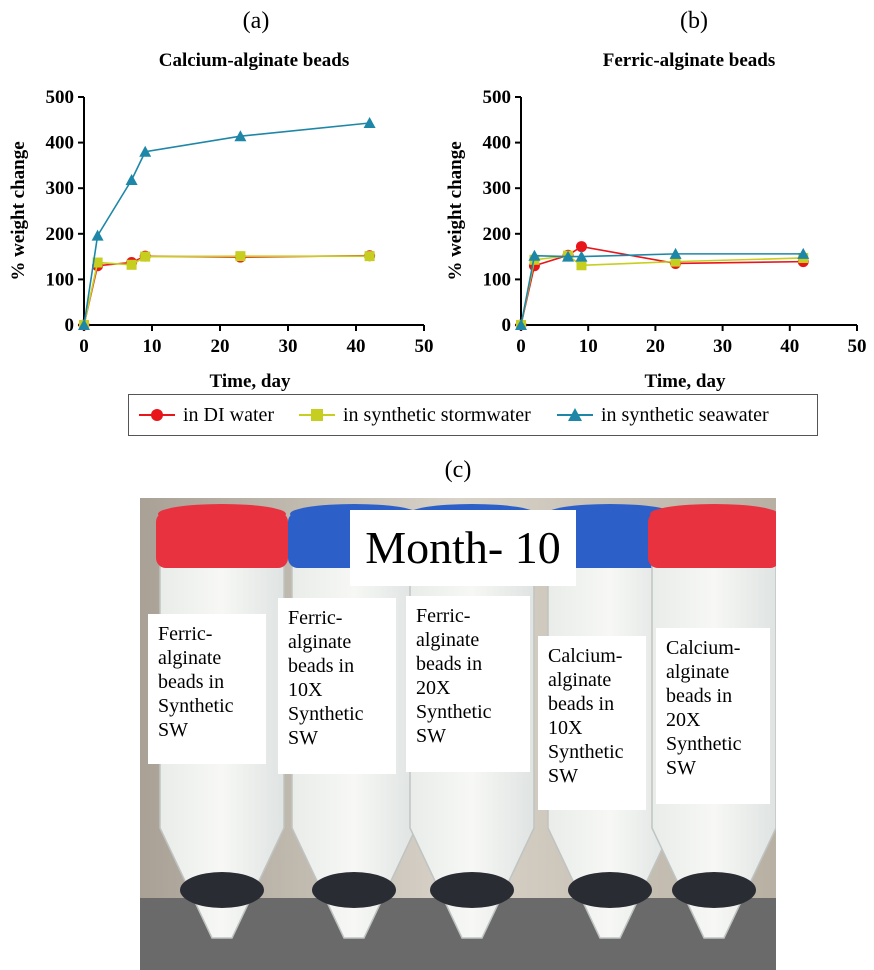  I want to click on chart-title: Calcium-alginate beads, so click(254, 60).